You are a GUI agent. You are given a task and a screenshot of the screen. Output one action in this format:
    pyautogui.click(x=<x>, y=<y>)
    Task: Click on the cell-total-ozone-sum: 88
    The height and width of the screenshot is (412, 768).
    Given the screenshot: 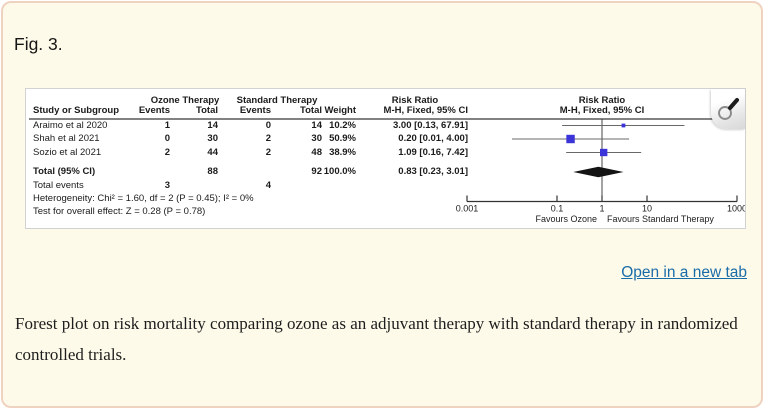 What is the action you would take?
    pyautogui.click(x=212, y=171)
    